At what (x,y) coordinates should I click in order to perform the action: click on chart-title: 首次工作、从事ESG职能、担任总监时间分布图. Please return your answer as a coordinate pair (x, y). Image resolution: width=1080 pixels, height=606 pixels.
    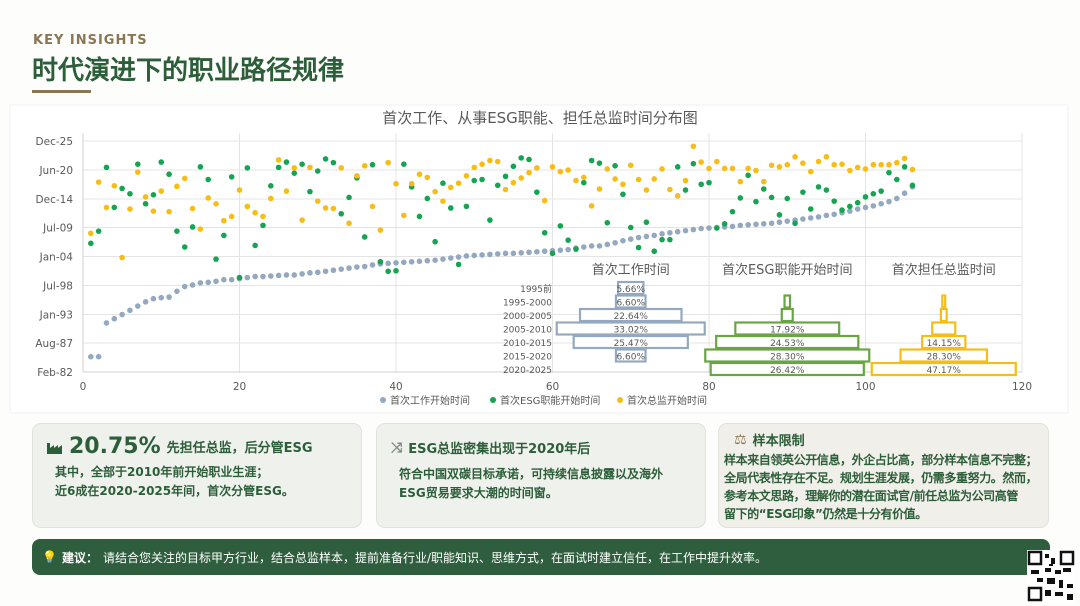
    Looking at the image, I should click on (540, 118).